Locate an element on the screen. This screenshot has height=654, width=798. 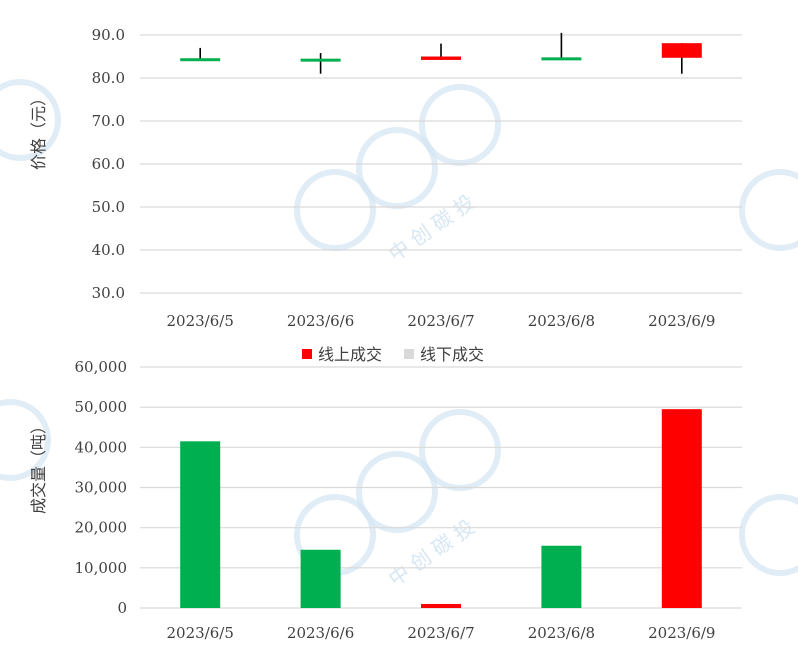
price-y-ticks: 90.0 80.0 70.0 60.0 50.0 40.0 30.0 is located at coordinates (108, 164).